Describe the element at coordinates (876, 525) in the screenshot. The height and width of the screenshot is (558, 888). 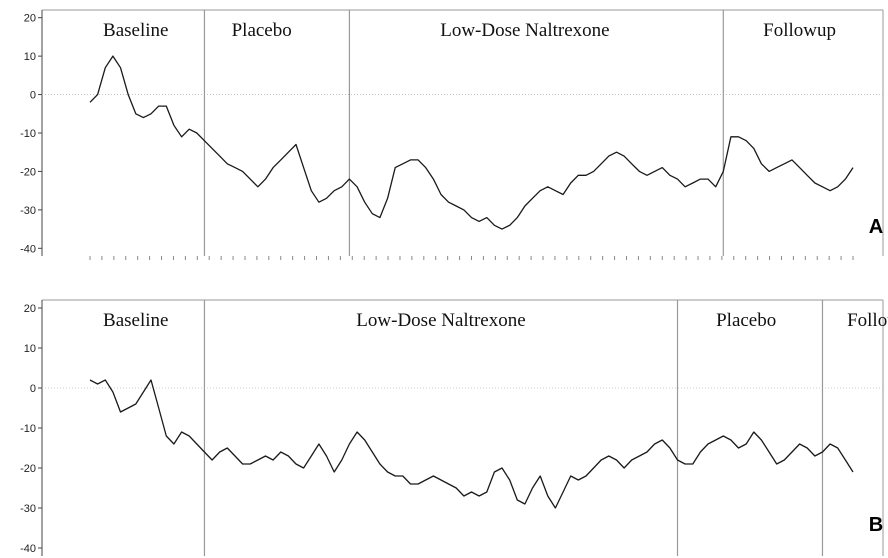
I see `panel-letter: B` at that location.